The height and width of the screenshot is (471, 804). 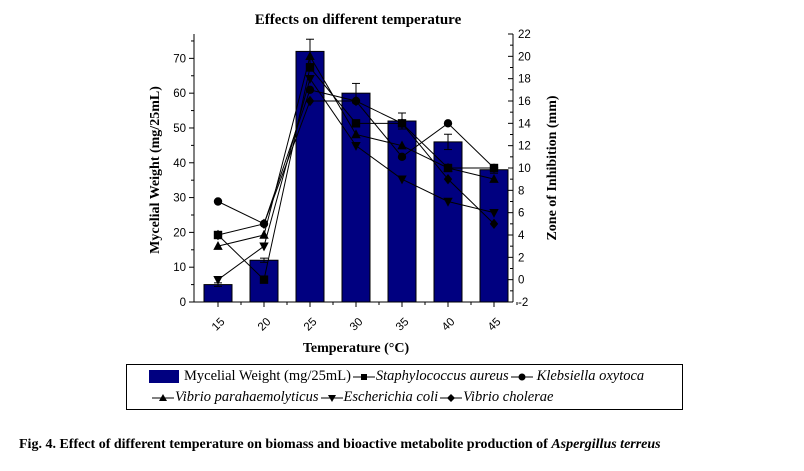 I want to click on y-right-tick-label: 14, so click(x=524, y=124).